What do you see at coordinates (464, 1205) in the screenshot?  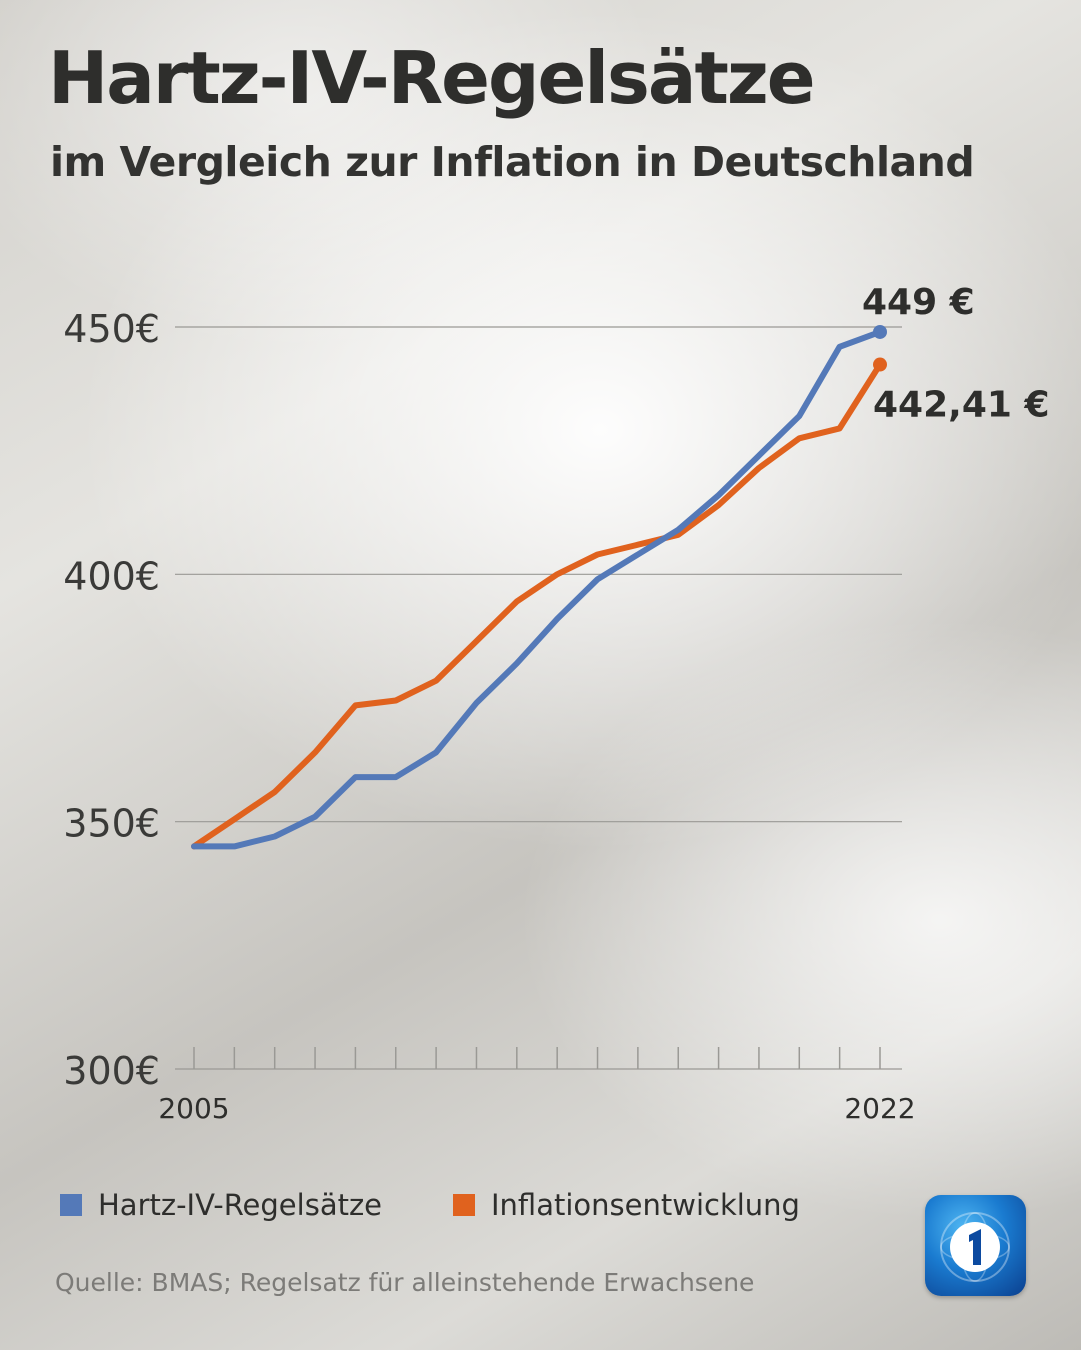 I see `legend-swatch-inflation` at bounding box center [464, 1205].